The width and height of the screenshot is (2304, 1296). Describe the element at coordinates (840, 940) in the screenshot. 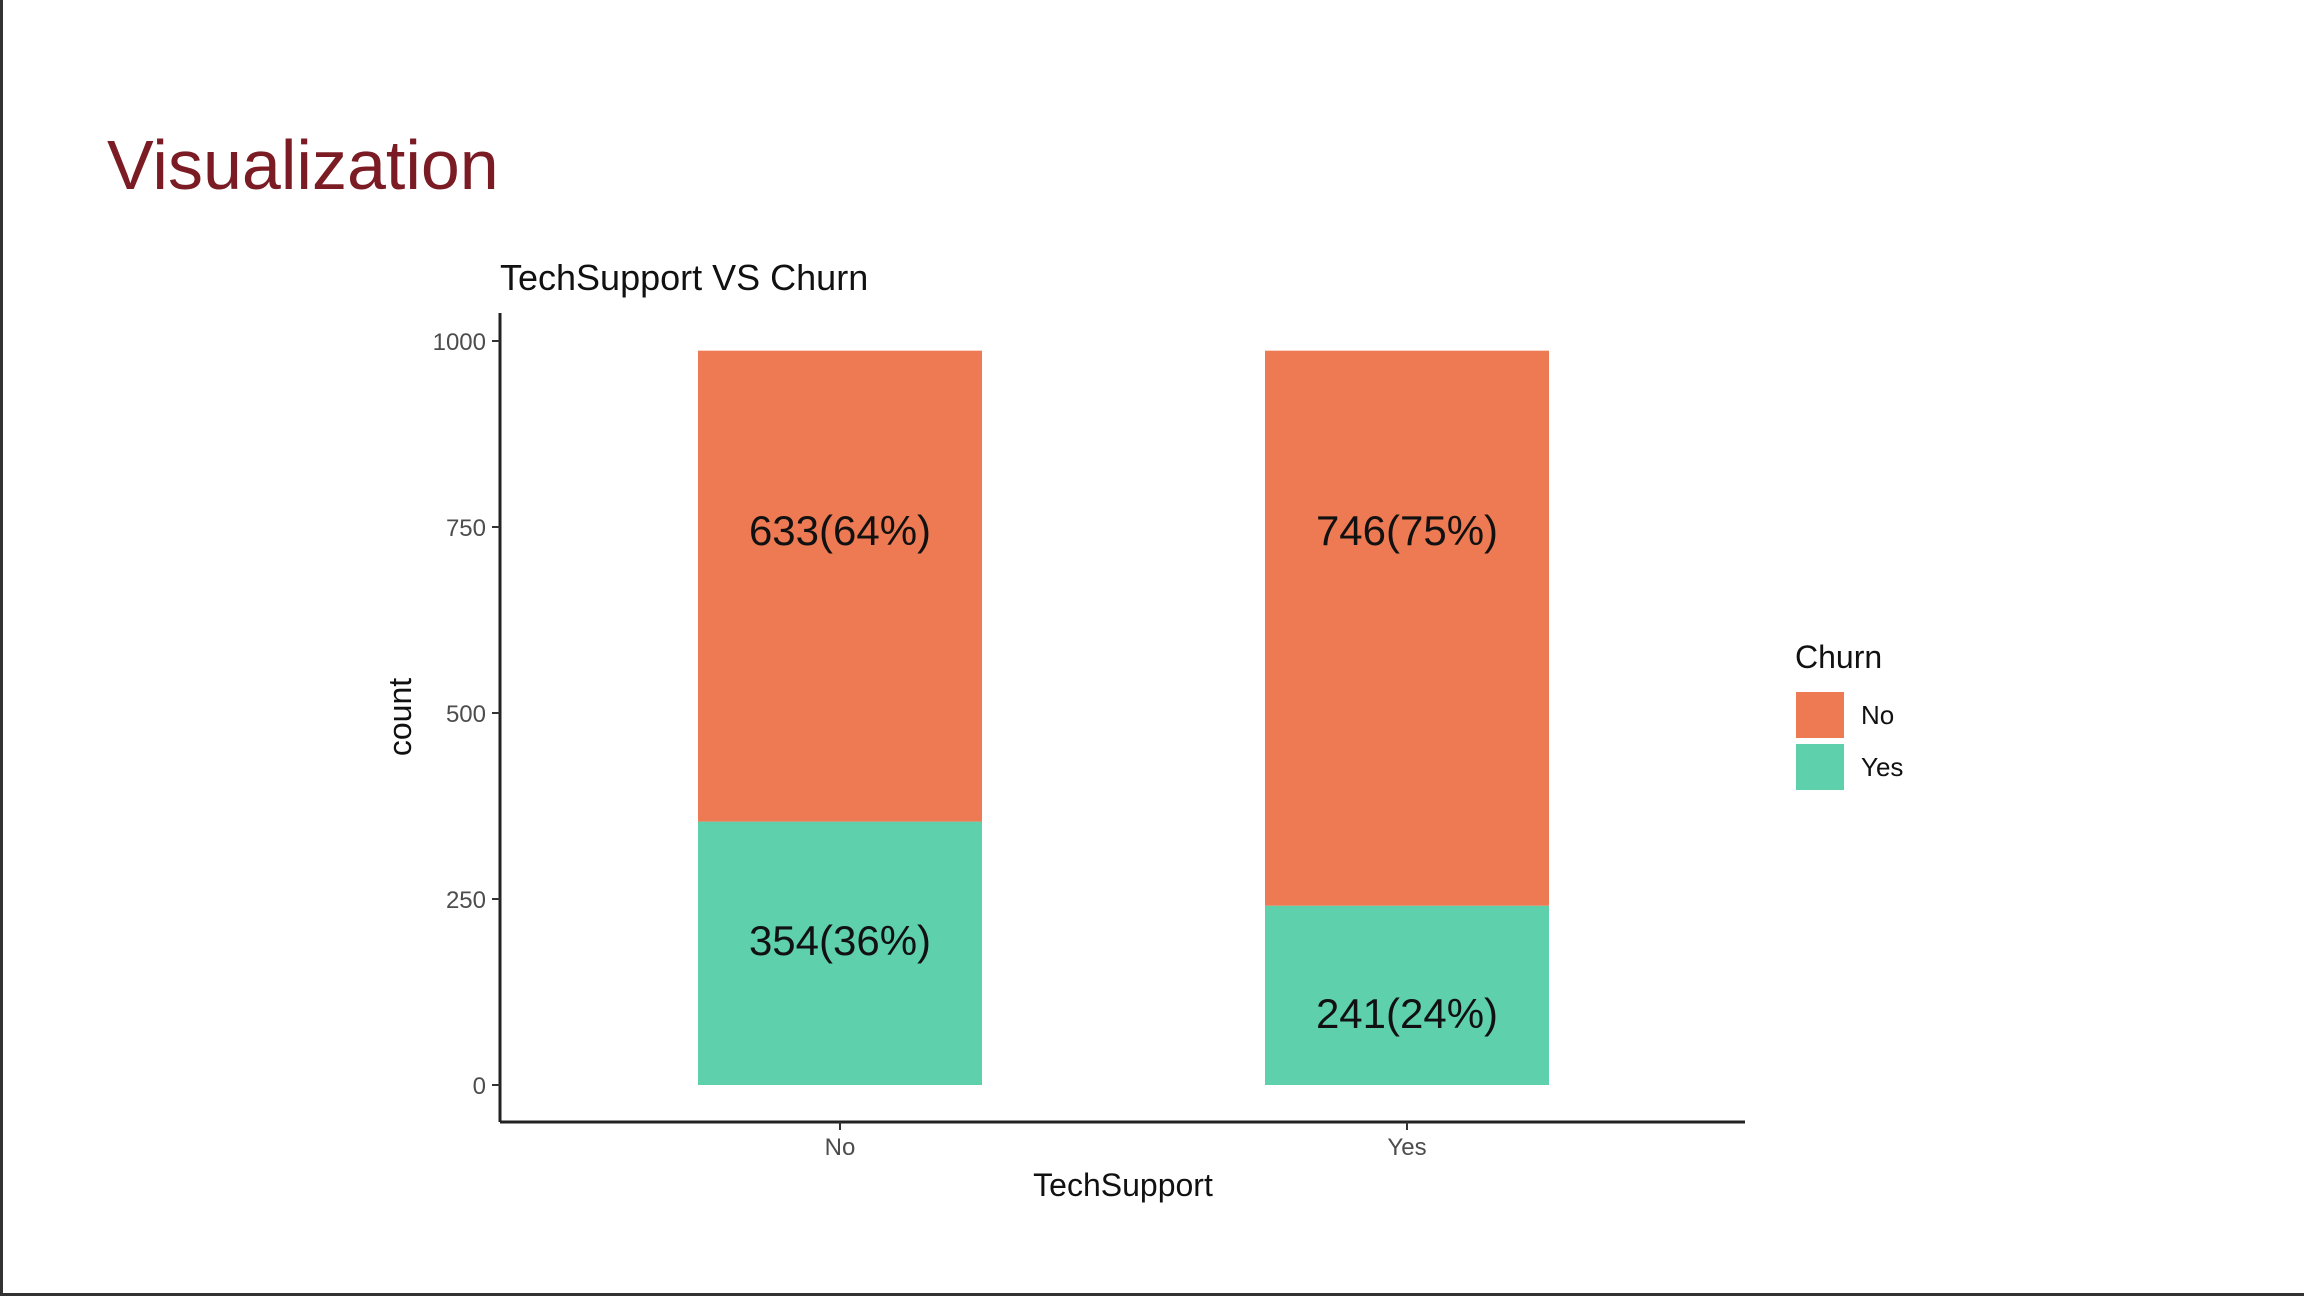

I see `data-label-yes-no: 354(36%)` at that location.